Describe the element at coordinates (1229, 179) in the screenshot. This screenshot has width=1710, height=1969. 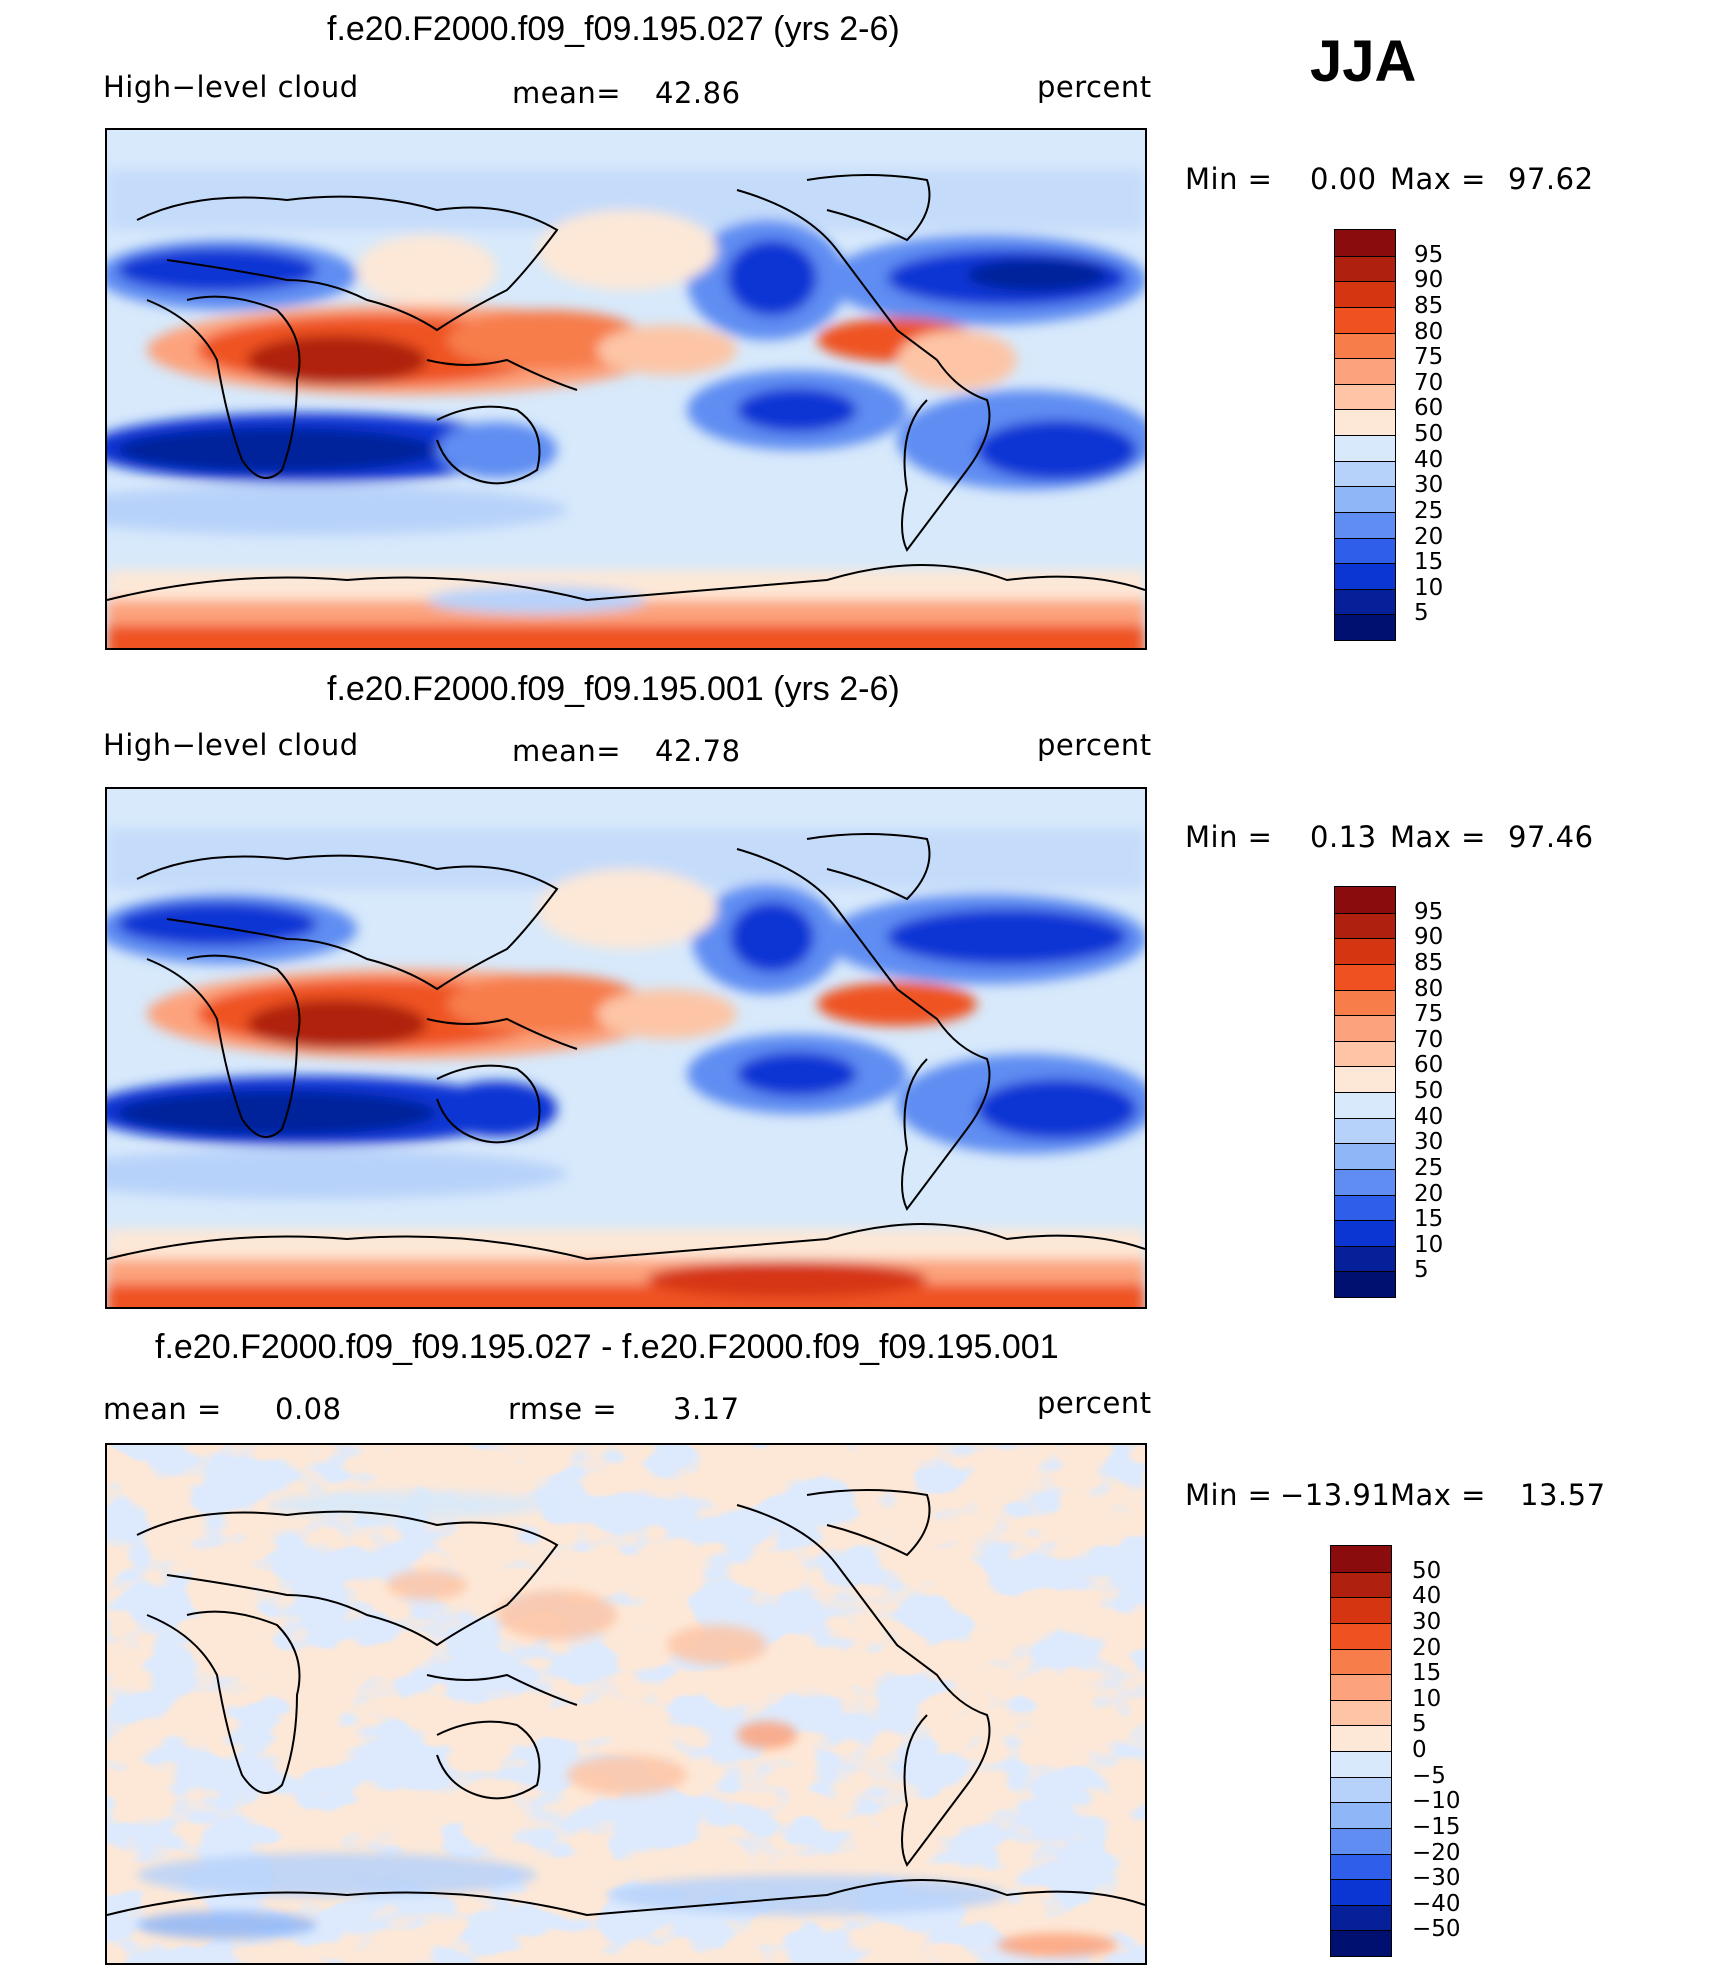
I see `panel1-min-label: Min =` at that location.